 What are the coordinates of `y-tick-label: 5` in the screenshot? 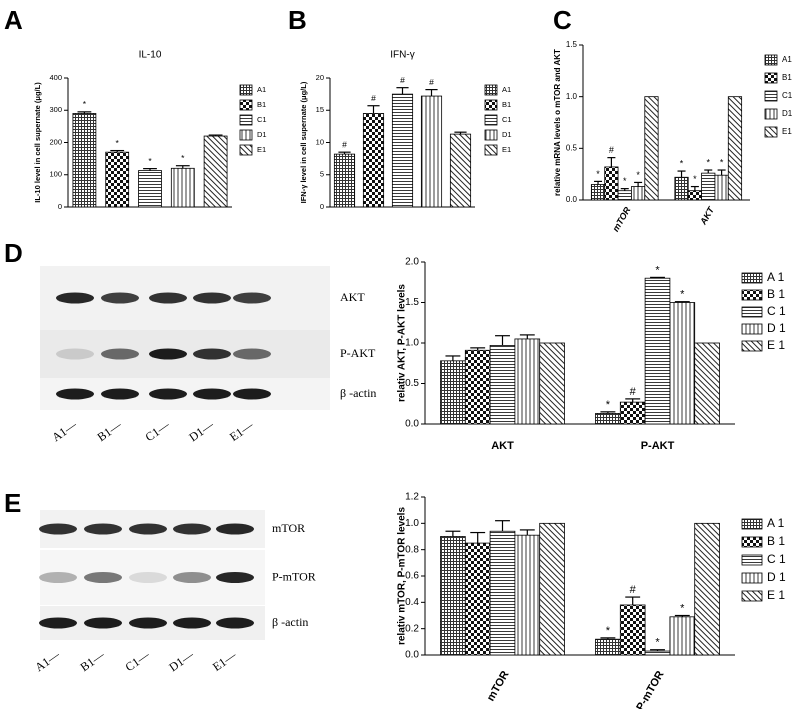 It's located at (322, 174).